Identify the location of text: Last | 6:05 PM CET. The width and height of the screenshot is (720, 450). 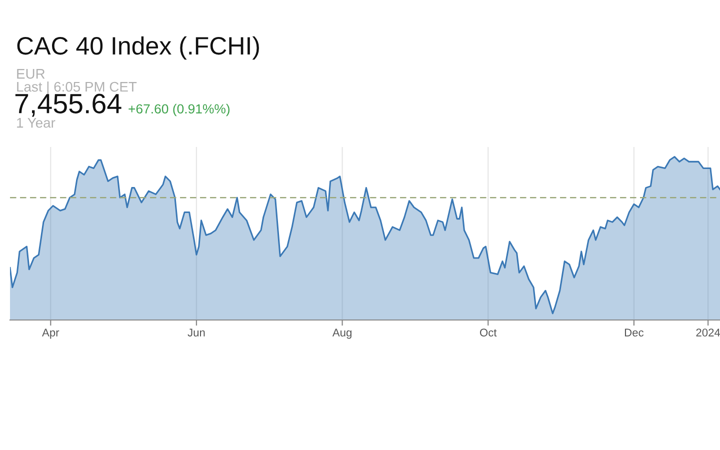
(77, 88).